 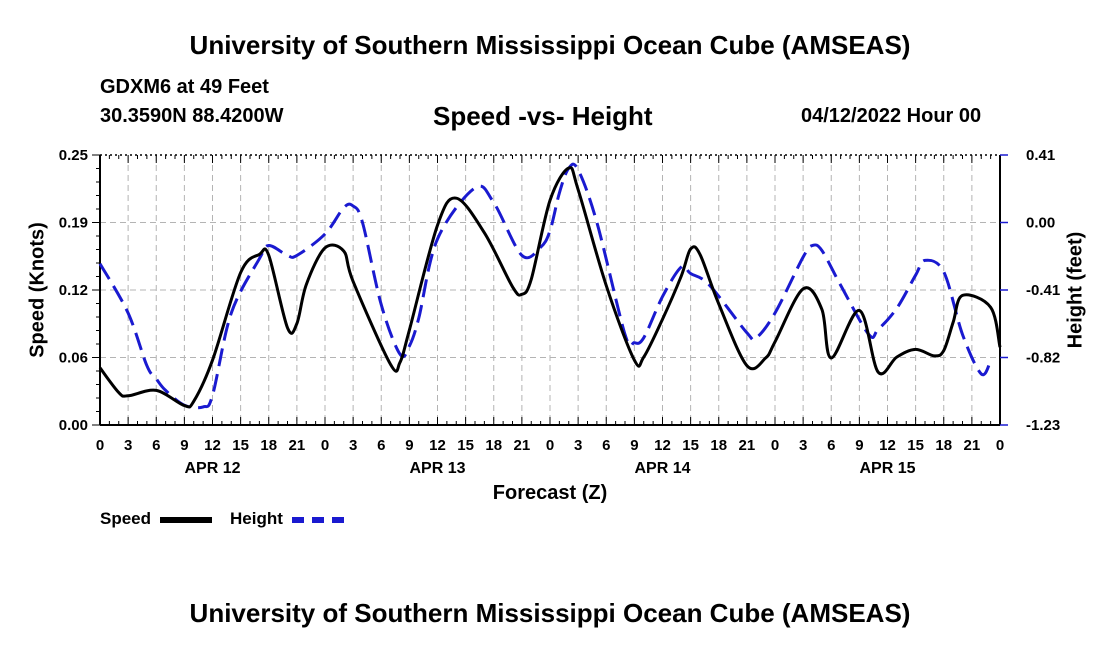 I want to click on y-left-tick-label: 0.12, so click(x=73, y=290).